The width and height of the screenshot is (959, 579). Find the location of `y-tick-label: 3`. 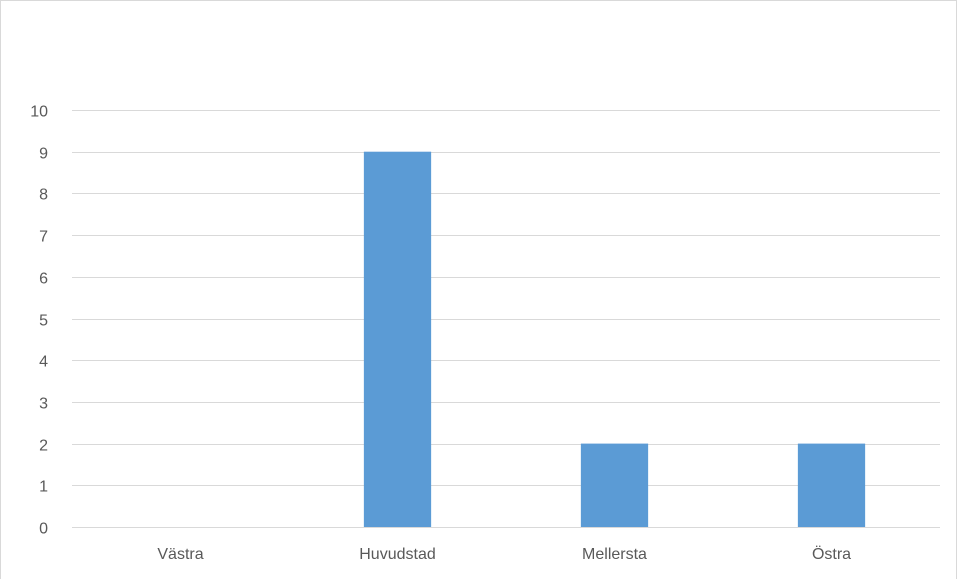

y-tick-label: 3 is located at coordinates (43, 404).